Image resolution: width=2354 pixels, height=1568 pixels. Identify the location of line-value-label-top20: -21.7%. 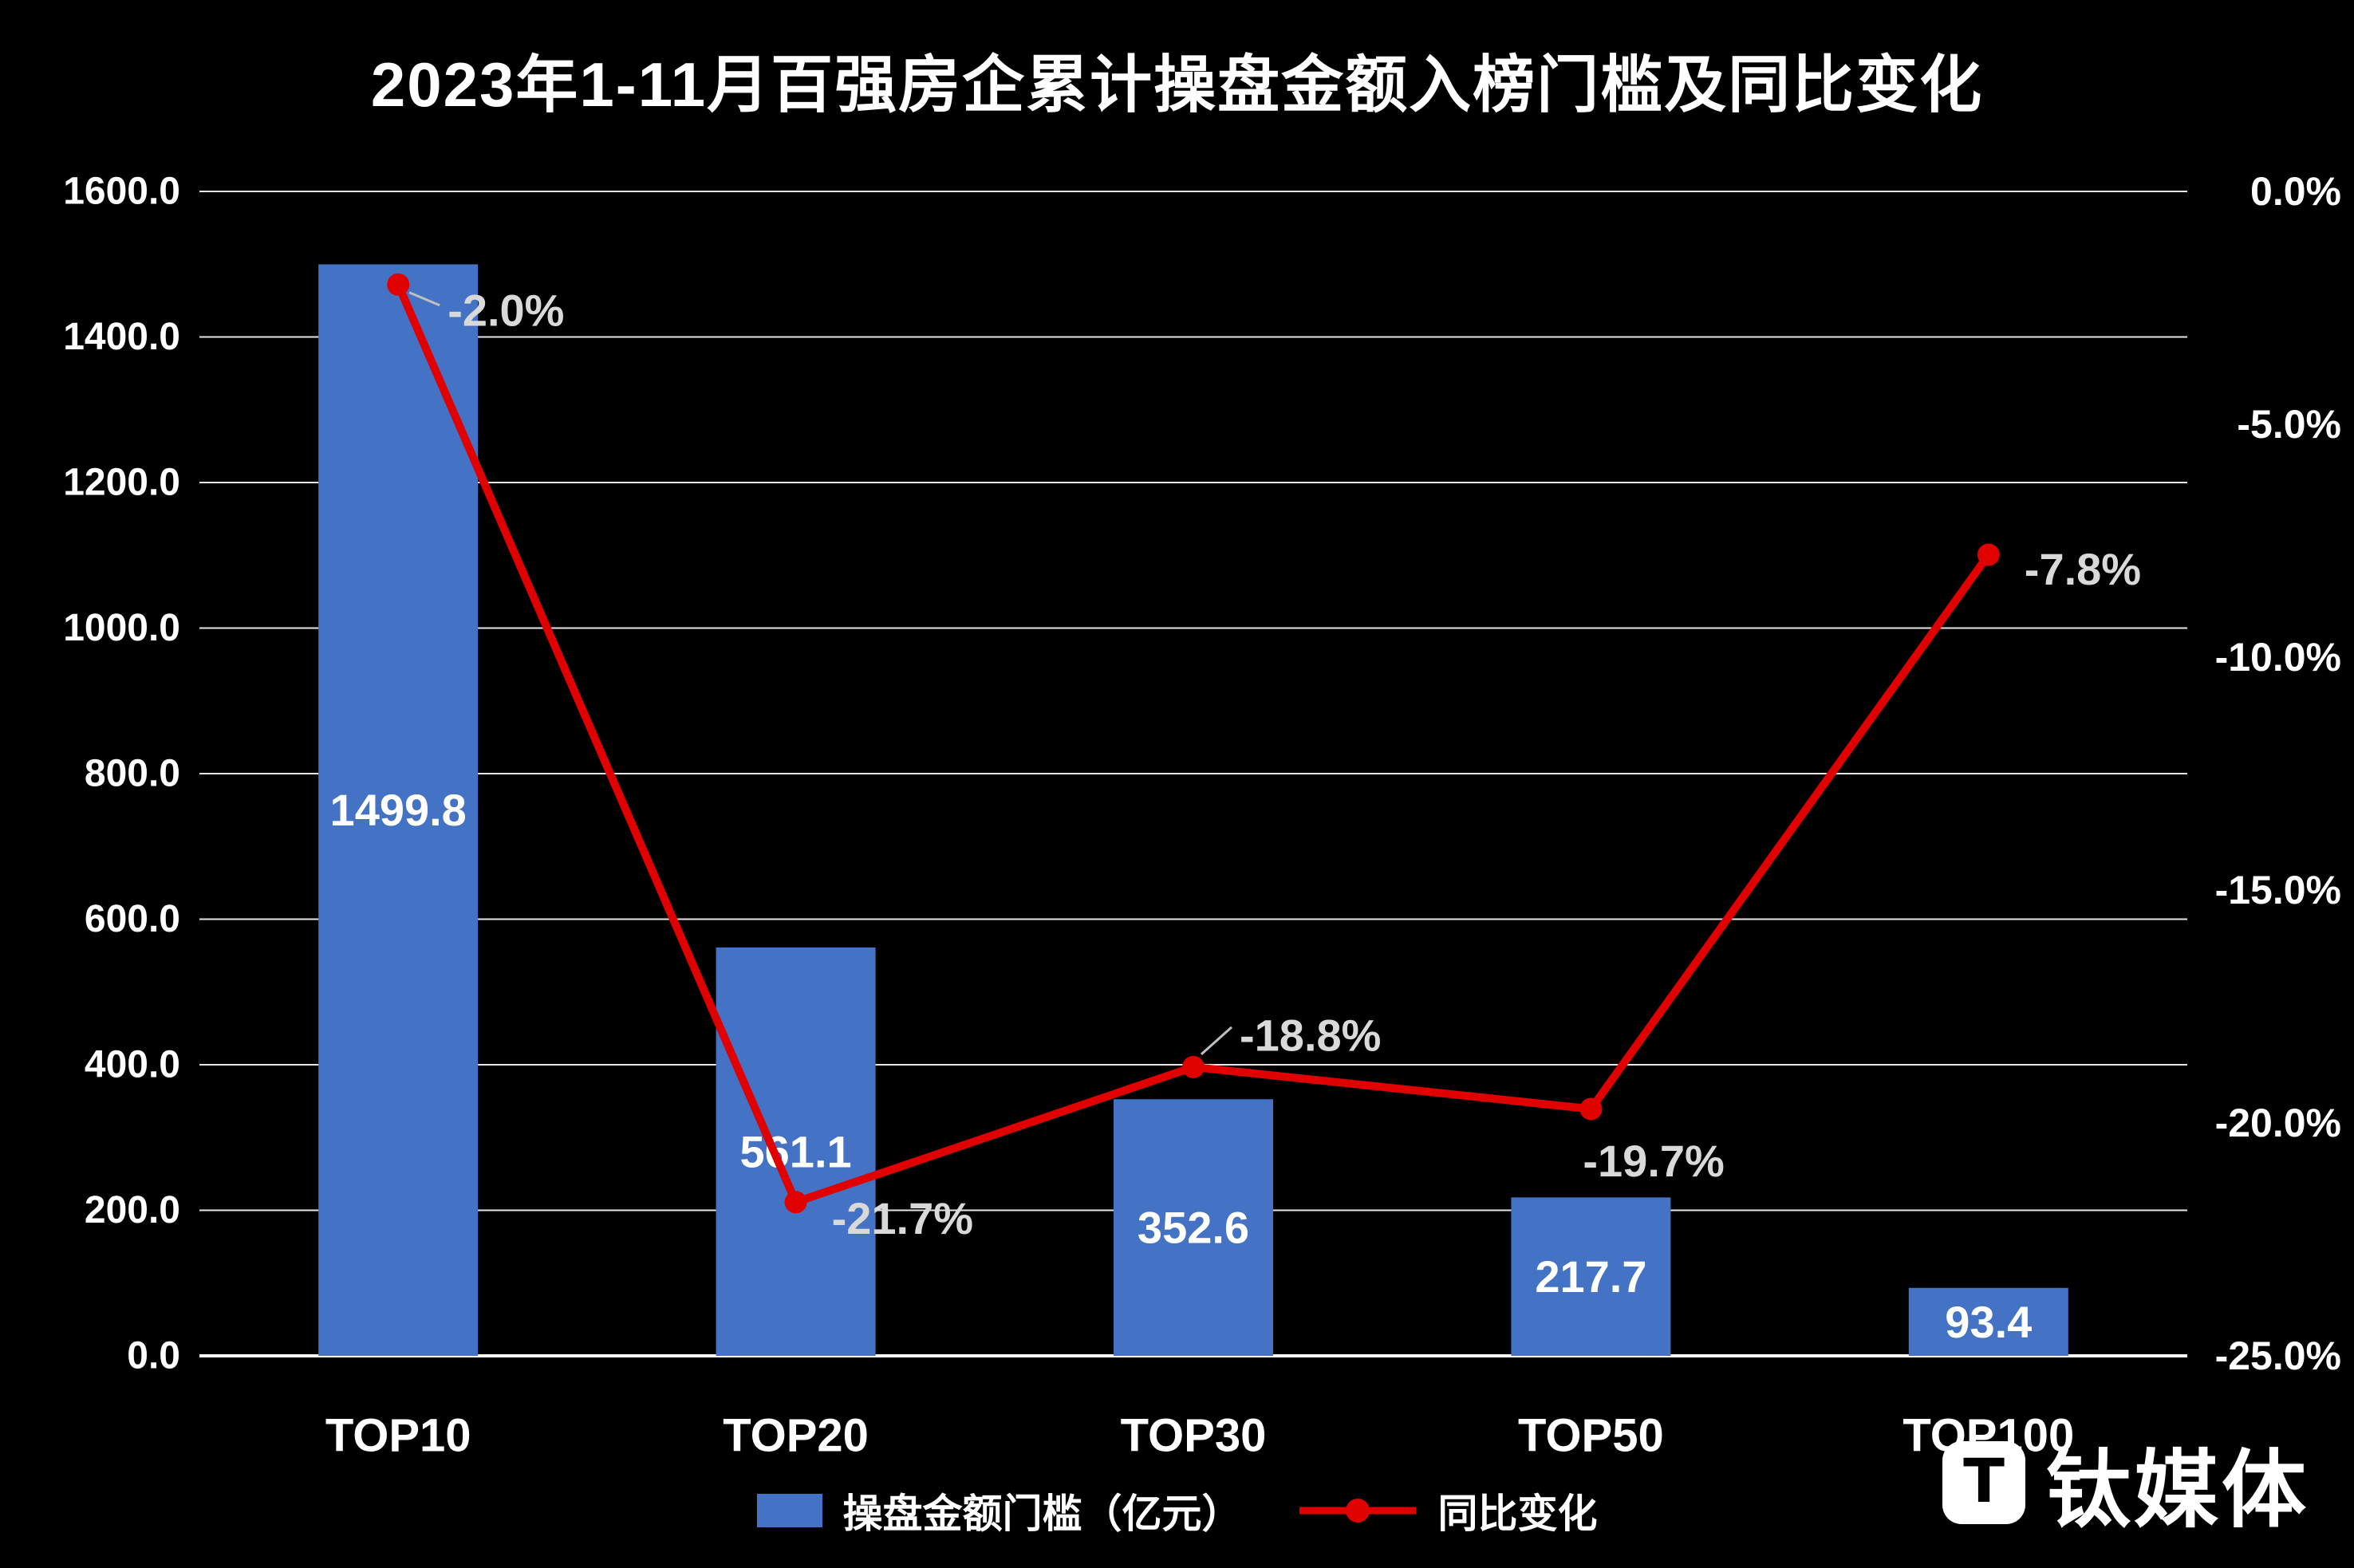
(902, 1218).